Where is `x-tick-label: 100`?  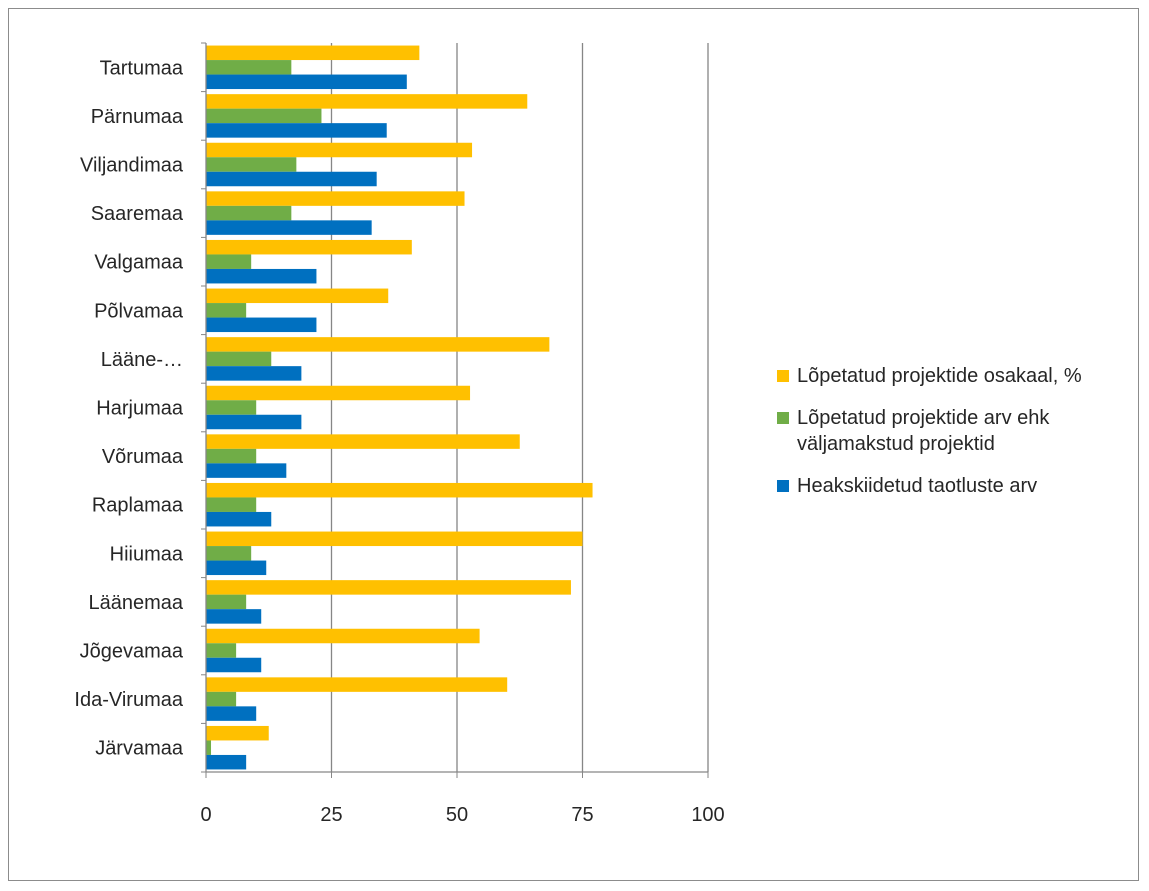
x-tick-label: 100 is located at coordinates (707, 815).